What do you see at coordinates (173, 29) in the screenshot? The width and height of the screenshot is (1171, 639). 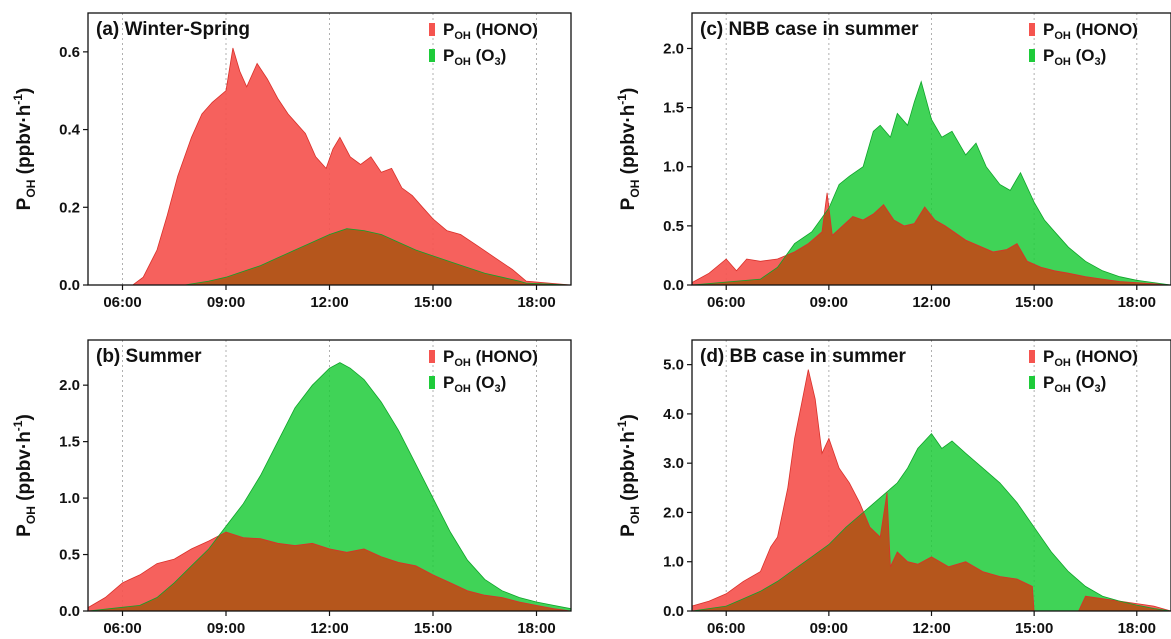 I see `panel-title: (a) Winter-Spring` at bounding box center [173, 29].